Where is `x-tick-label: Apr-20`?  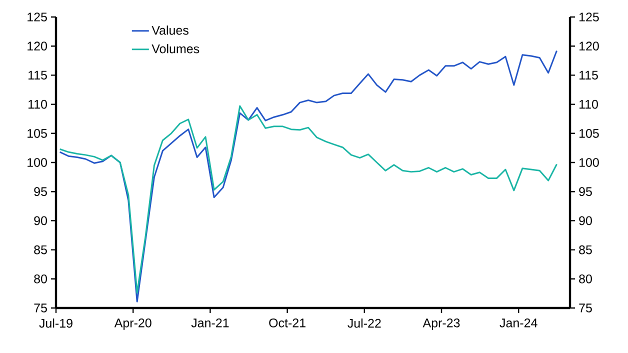 x-tick-label: Apr-20 is located at coordinates (133, 324).